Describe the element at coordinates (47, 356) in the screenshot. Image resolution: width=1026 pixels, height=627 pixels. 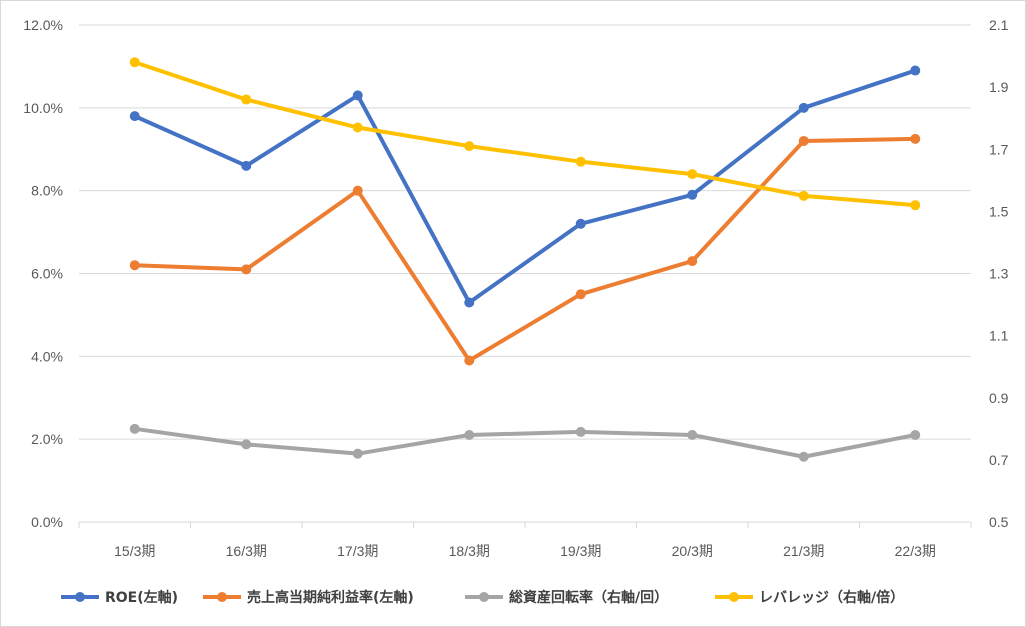
I see `left-tick-label: 4.0%` at that location.